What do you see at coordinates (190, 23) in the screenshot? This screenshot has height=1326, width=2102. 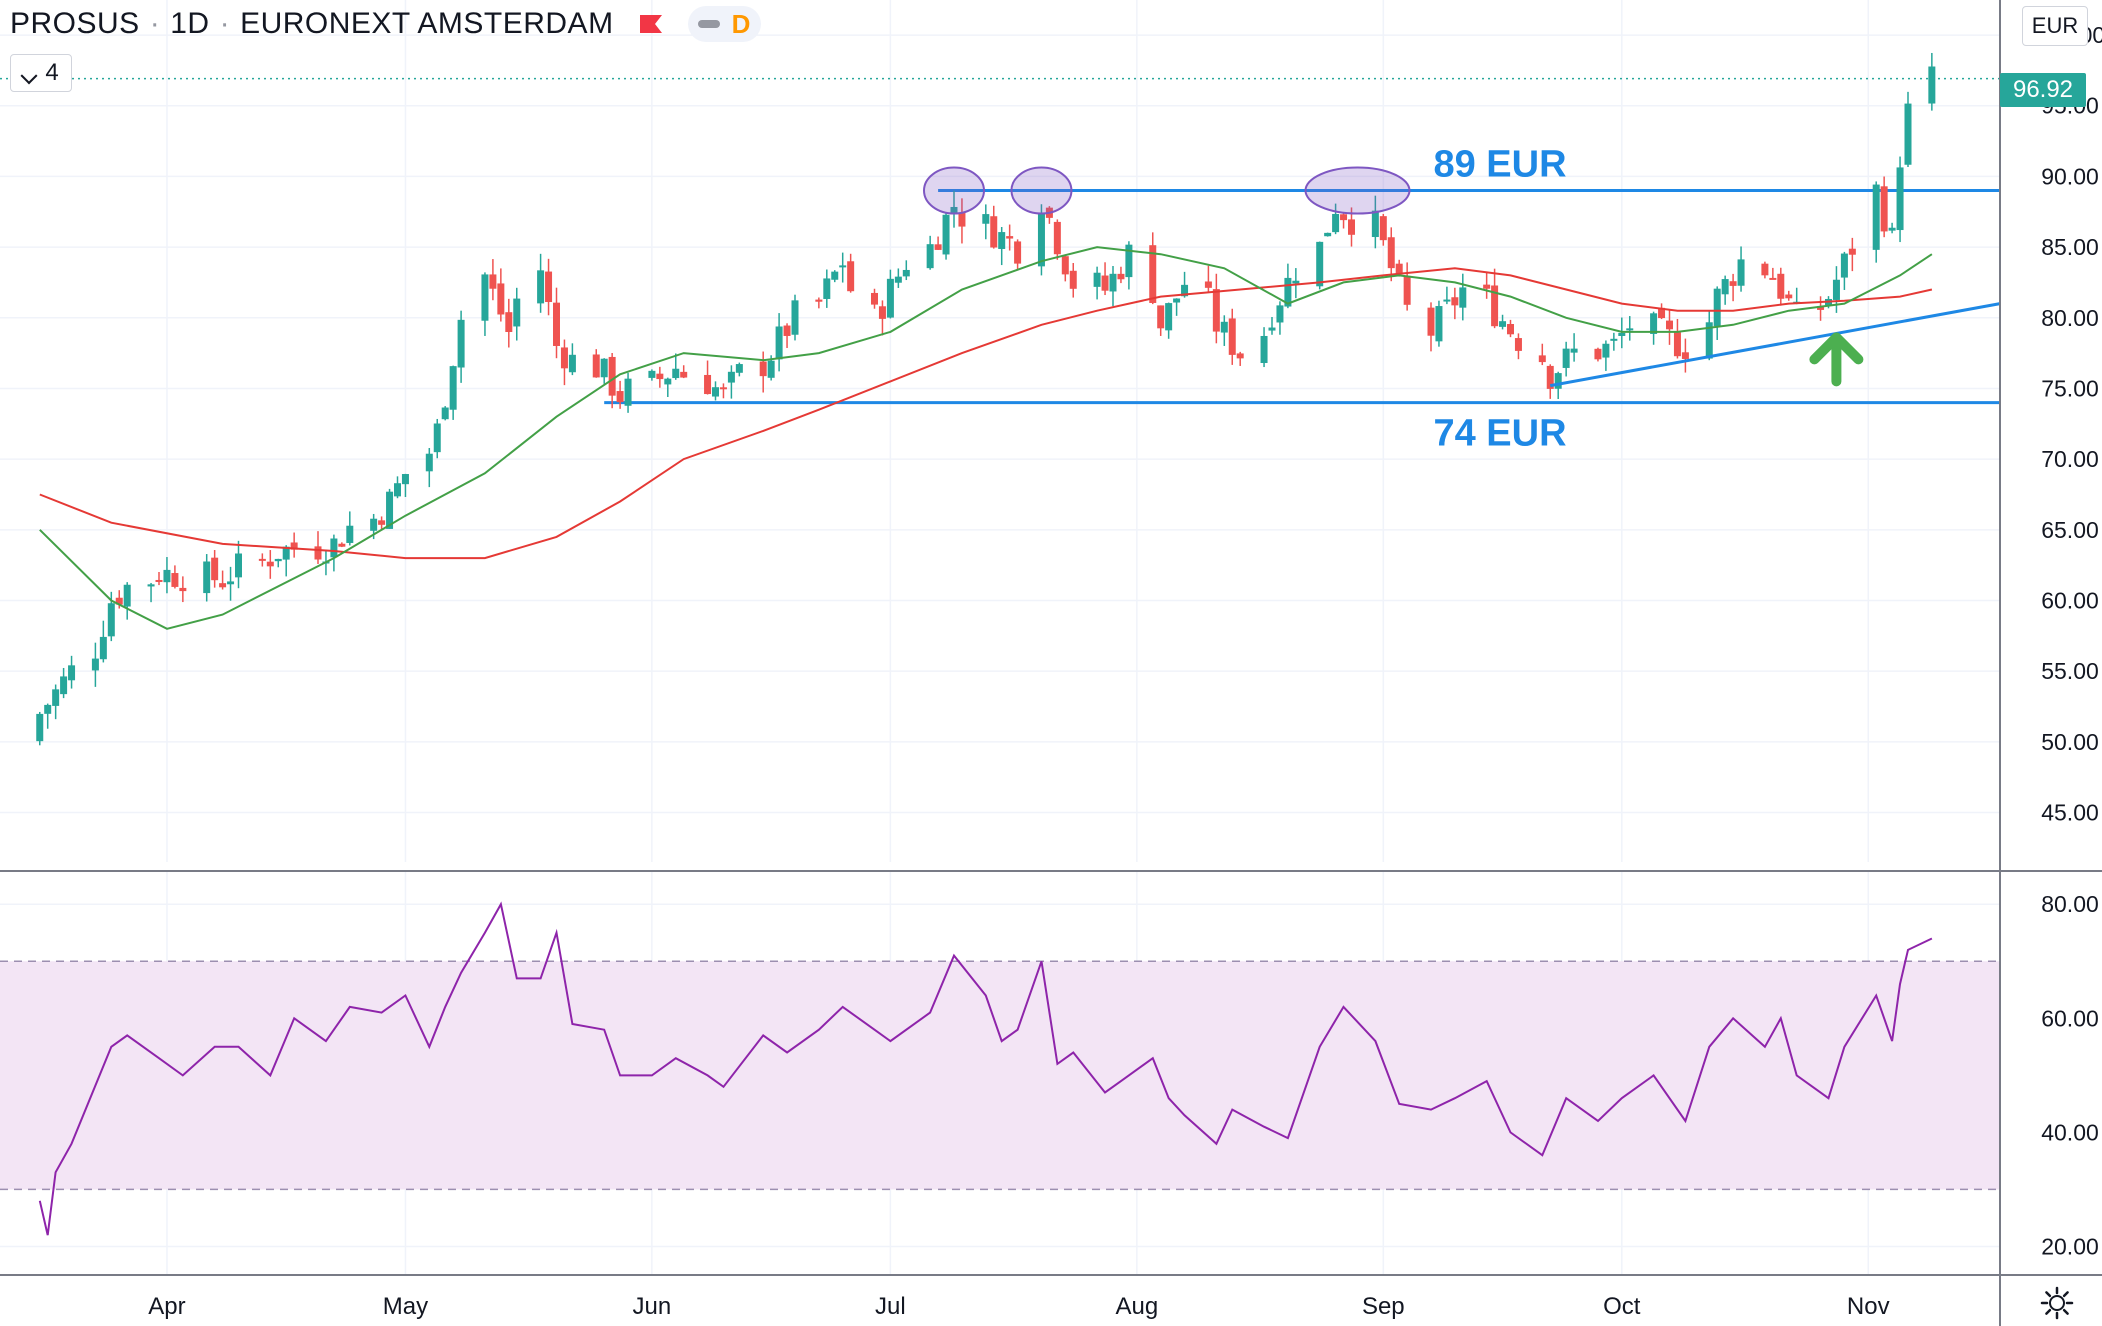 I see `interval-label: 1D` at bounding box center [190, 23].